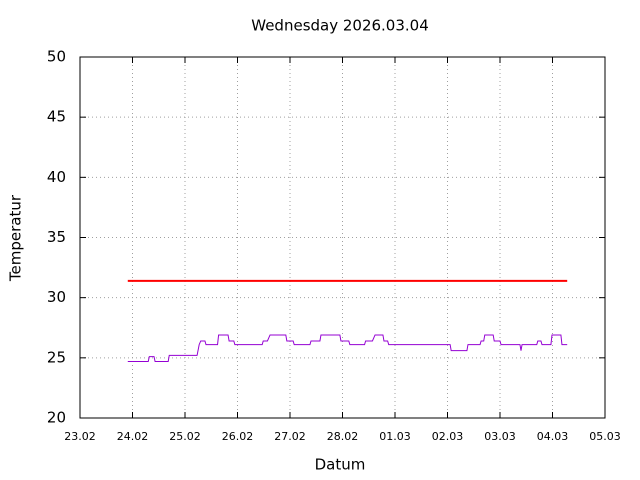 The height and width of the screenshot is (480, 640). What do you see at coordinates (395, 436) in the screenshot?
I see `x-tick-label: 01.03` at bounding box center [395, 436].